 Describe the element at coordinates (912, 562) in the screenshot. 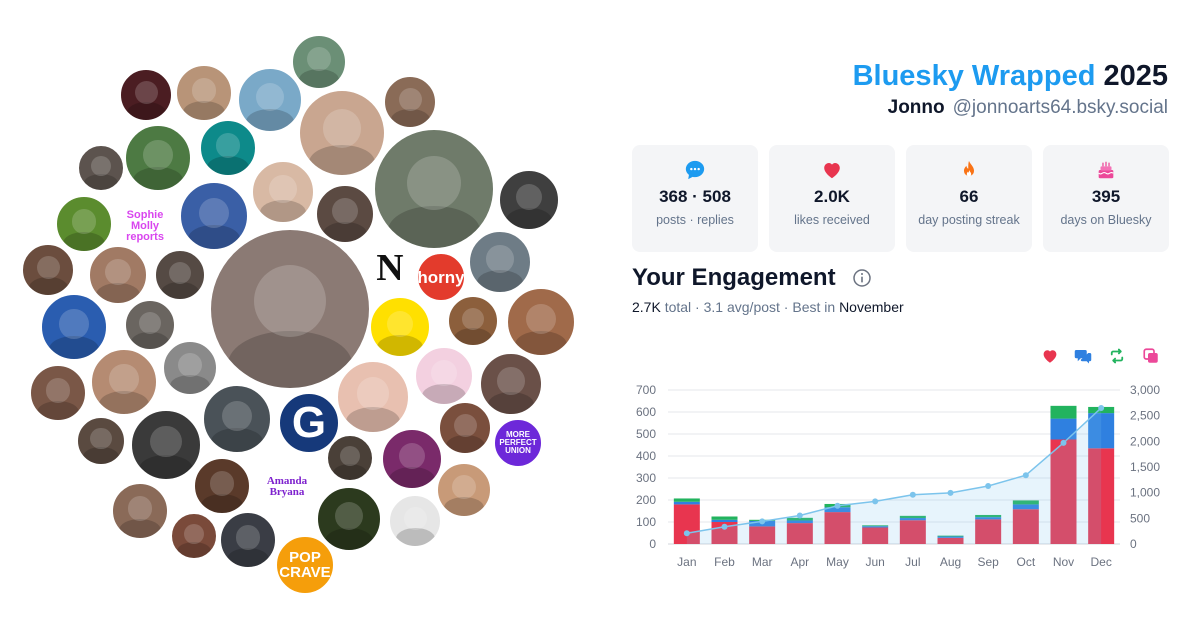

I see `x-tick-label: Jul` at that location.